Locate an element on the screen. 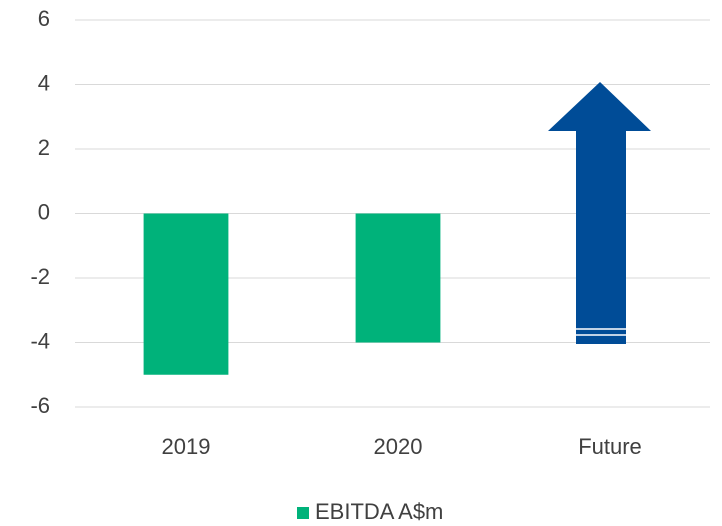 The width and height of the screenshot is (722, 526). arrow-shape is located at coordinates (599, 213).